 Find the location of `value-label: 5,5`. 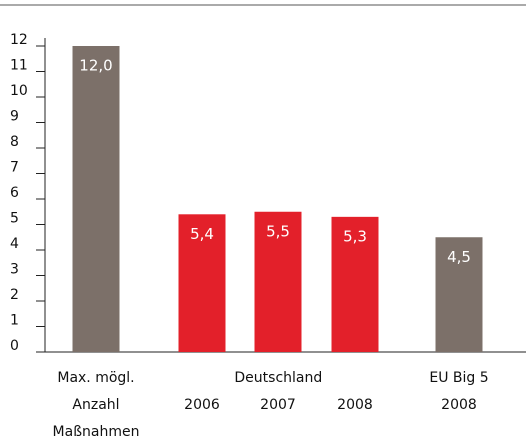

value-label: 5,5 is located at coordinates (278, 231).